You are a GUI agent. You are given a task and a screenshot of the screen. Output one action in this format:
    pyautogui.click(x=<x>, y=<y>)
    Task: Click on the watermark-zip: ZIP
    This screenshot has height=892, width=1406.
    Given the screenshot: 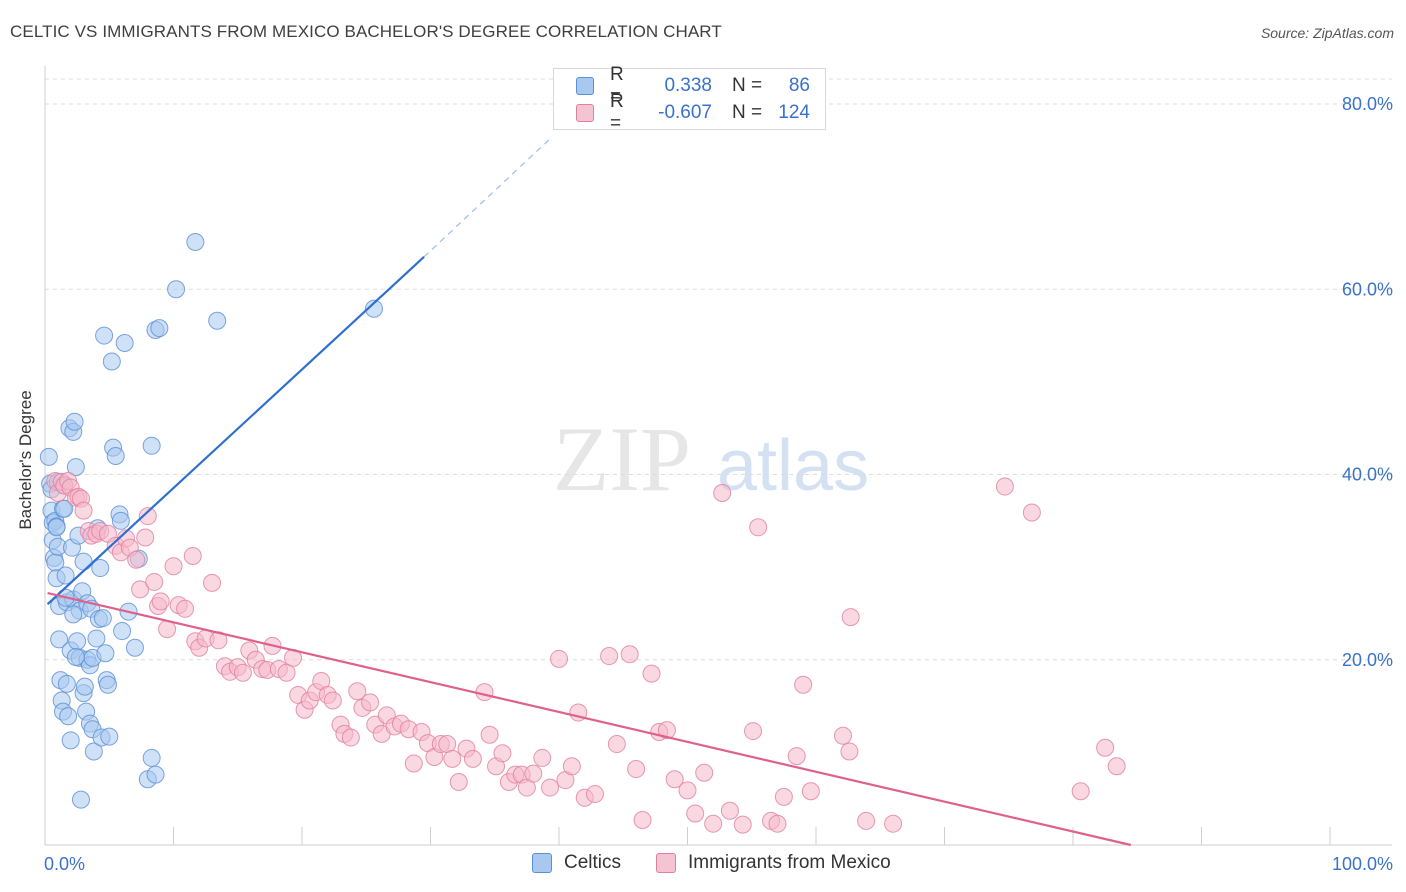 What is the action you would take?
    pyautogui.click(x=622, y=459)
    